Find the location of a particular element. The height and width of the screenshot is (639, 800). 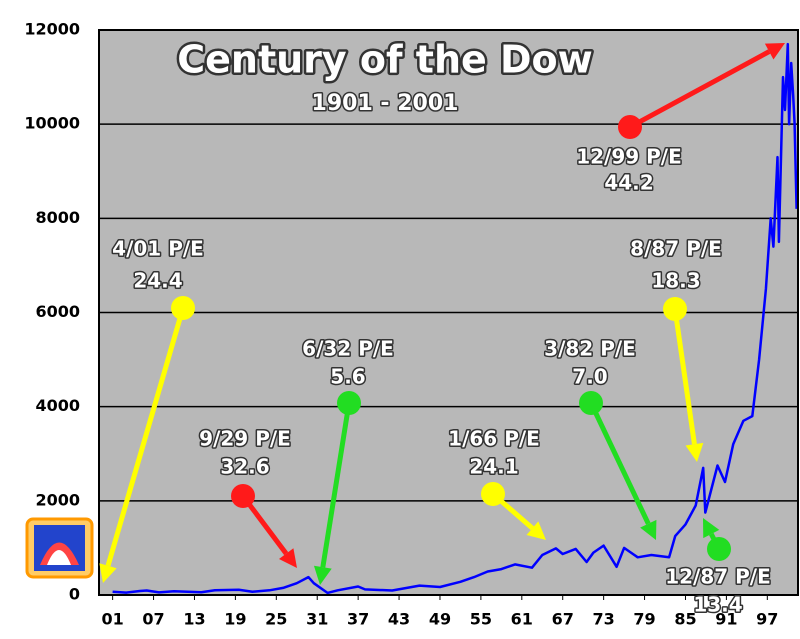

annotation-pe: 13.4 is located at coordinates (717, 605).